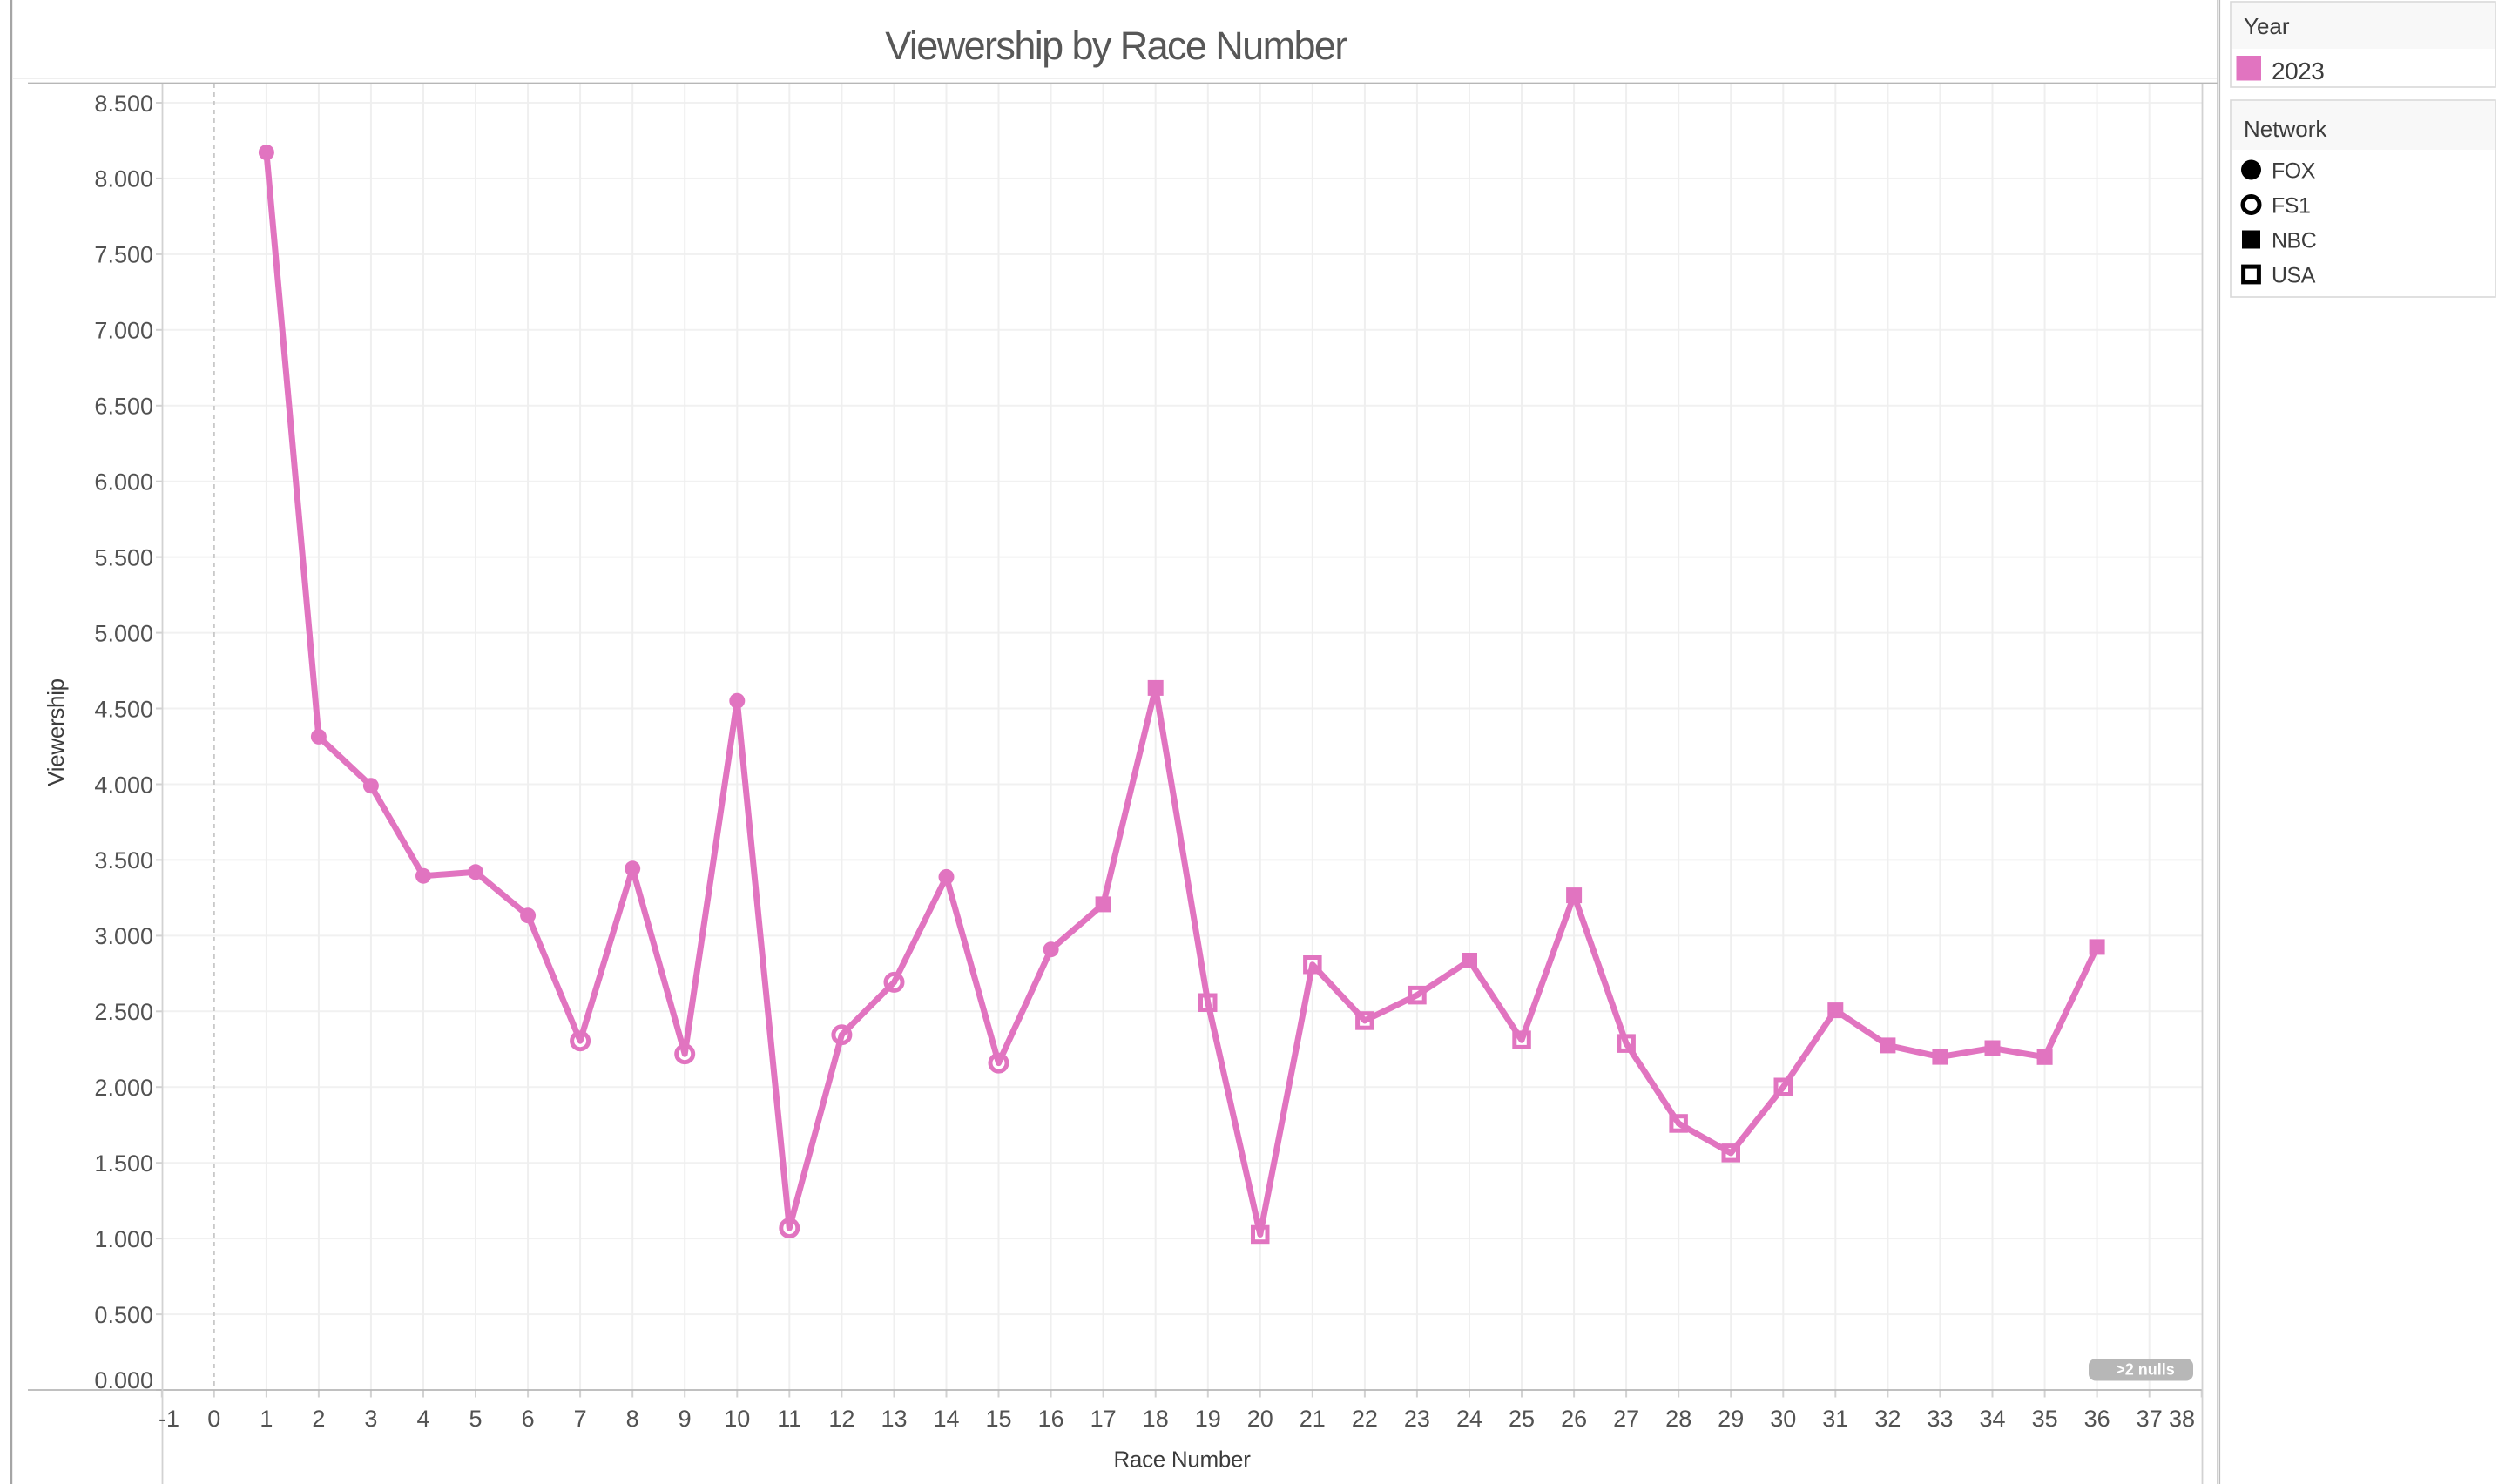  Describe the element at coordinates (1103, 1419) in the screenshot. I see `svg-text: 17` at that location.